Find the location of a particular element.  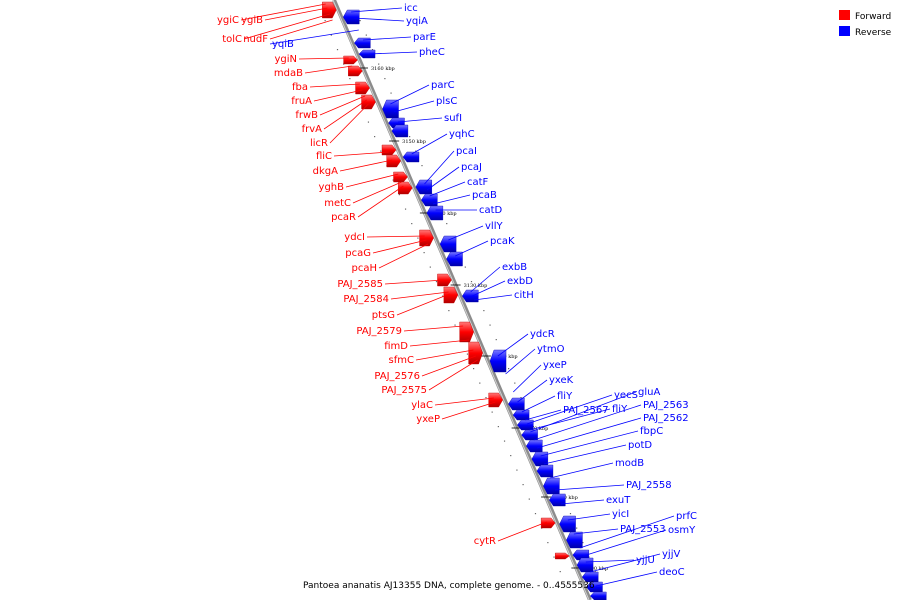

forward-gene-label: ygiB is located at coordinates (252, 20).